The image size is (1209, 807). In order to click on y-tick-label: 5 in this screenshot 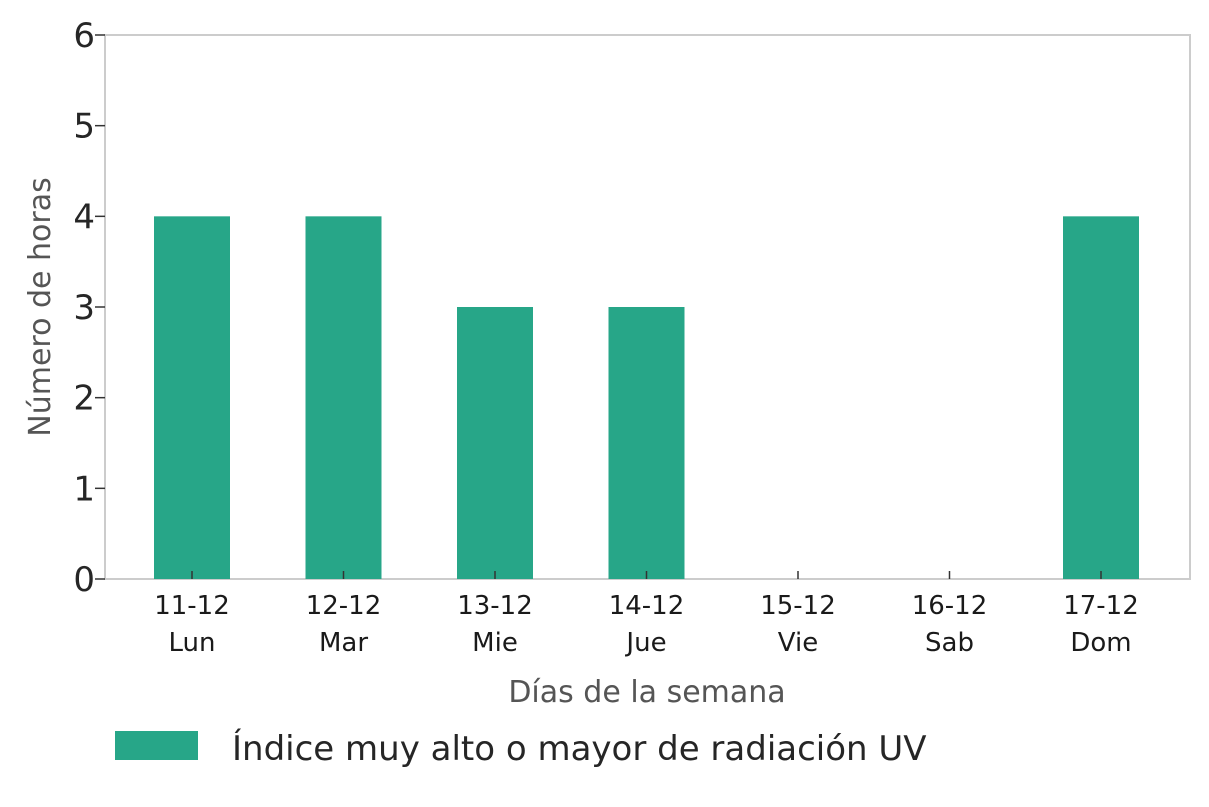, I will do `click(84, 127)`.